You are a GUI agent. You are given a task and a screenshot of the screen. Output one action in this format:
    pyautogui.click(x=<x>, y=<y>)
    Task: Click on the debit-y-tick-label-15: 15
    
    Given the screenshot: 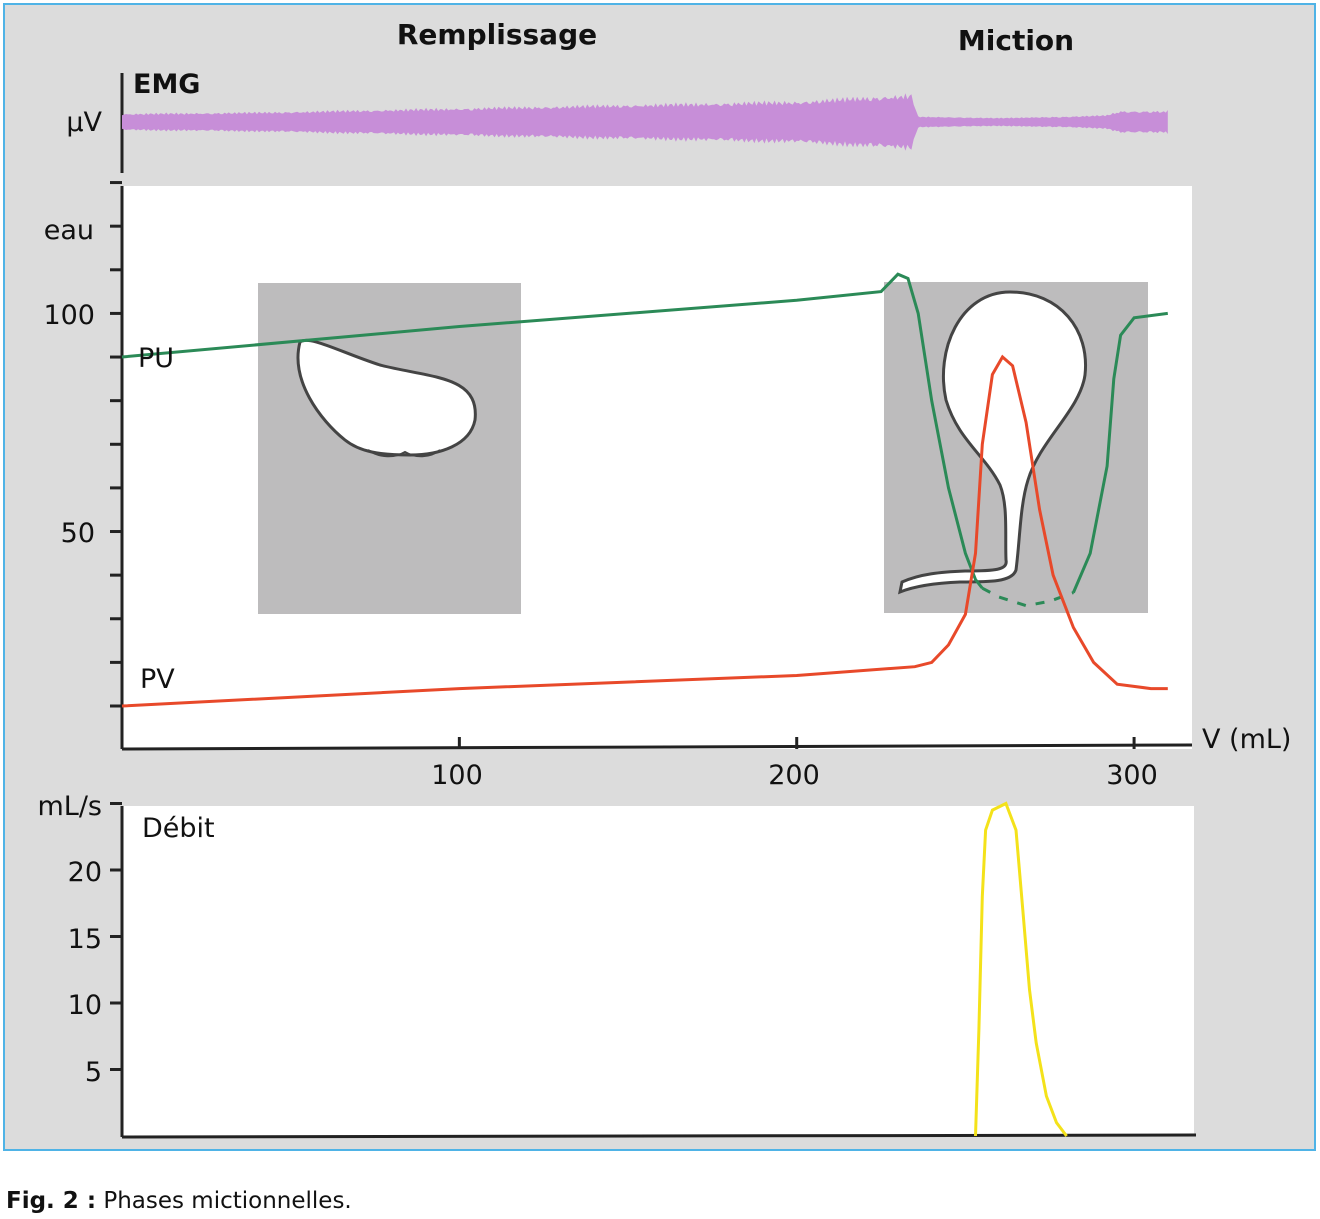 What is the action you would take?
    pyautogui.click(x=85, y=939)
    